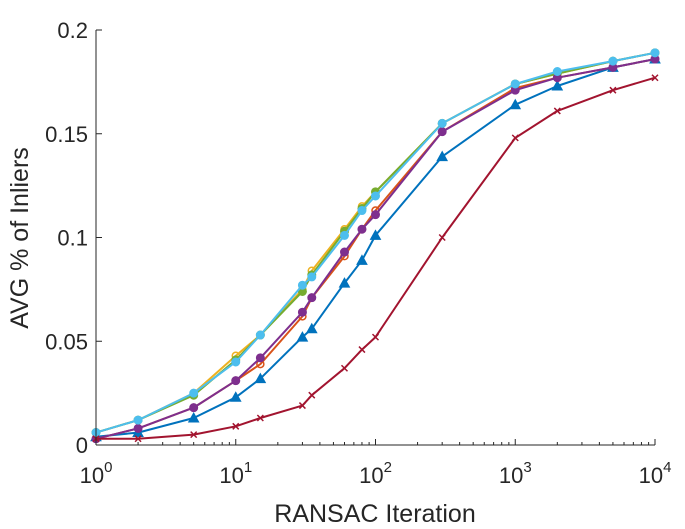 Image resolution: width=685 pixels, height=529 pixels. Describe the element at coordinates (248, 467) in the screenshot. I see `x-tick-exponent: 1` at that location.